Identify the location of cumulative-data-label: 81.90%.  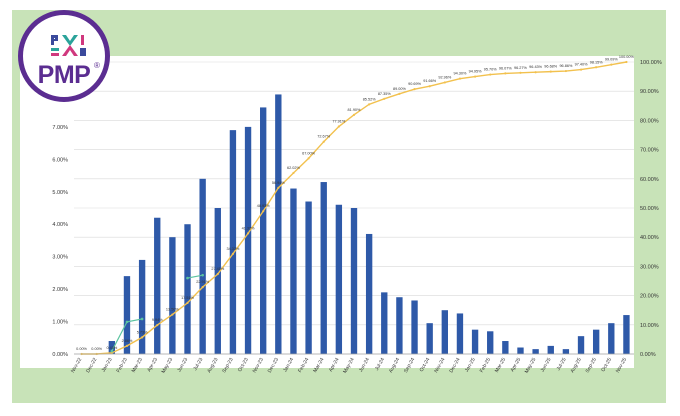
(355, 110).